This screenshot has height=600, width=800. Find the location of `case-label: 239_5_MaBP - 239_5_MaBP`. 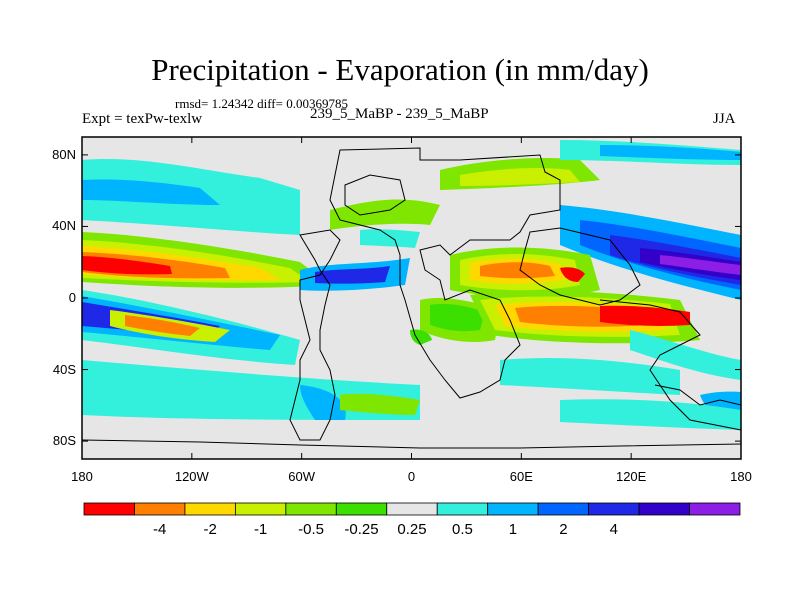

case-label: 239_5_MaBP - 239_5_MaBP is located at coordinates (399, 114).